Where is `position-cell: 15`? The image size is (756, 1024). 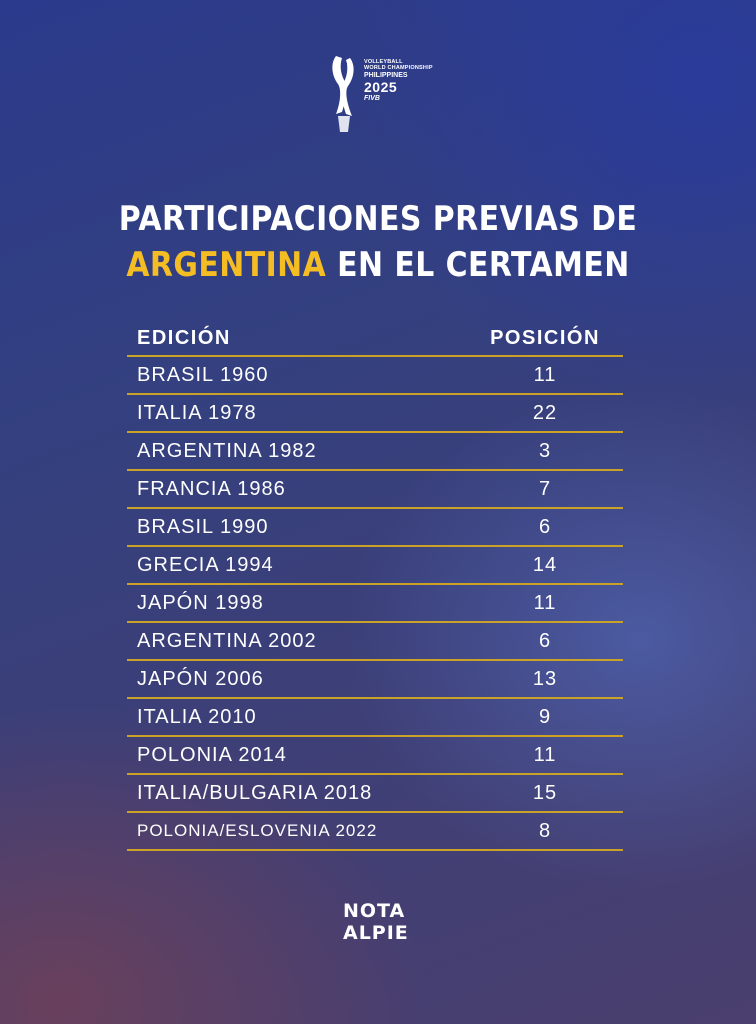 position-cell: 15 is located at coordinates (545, 792).